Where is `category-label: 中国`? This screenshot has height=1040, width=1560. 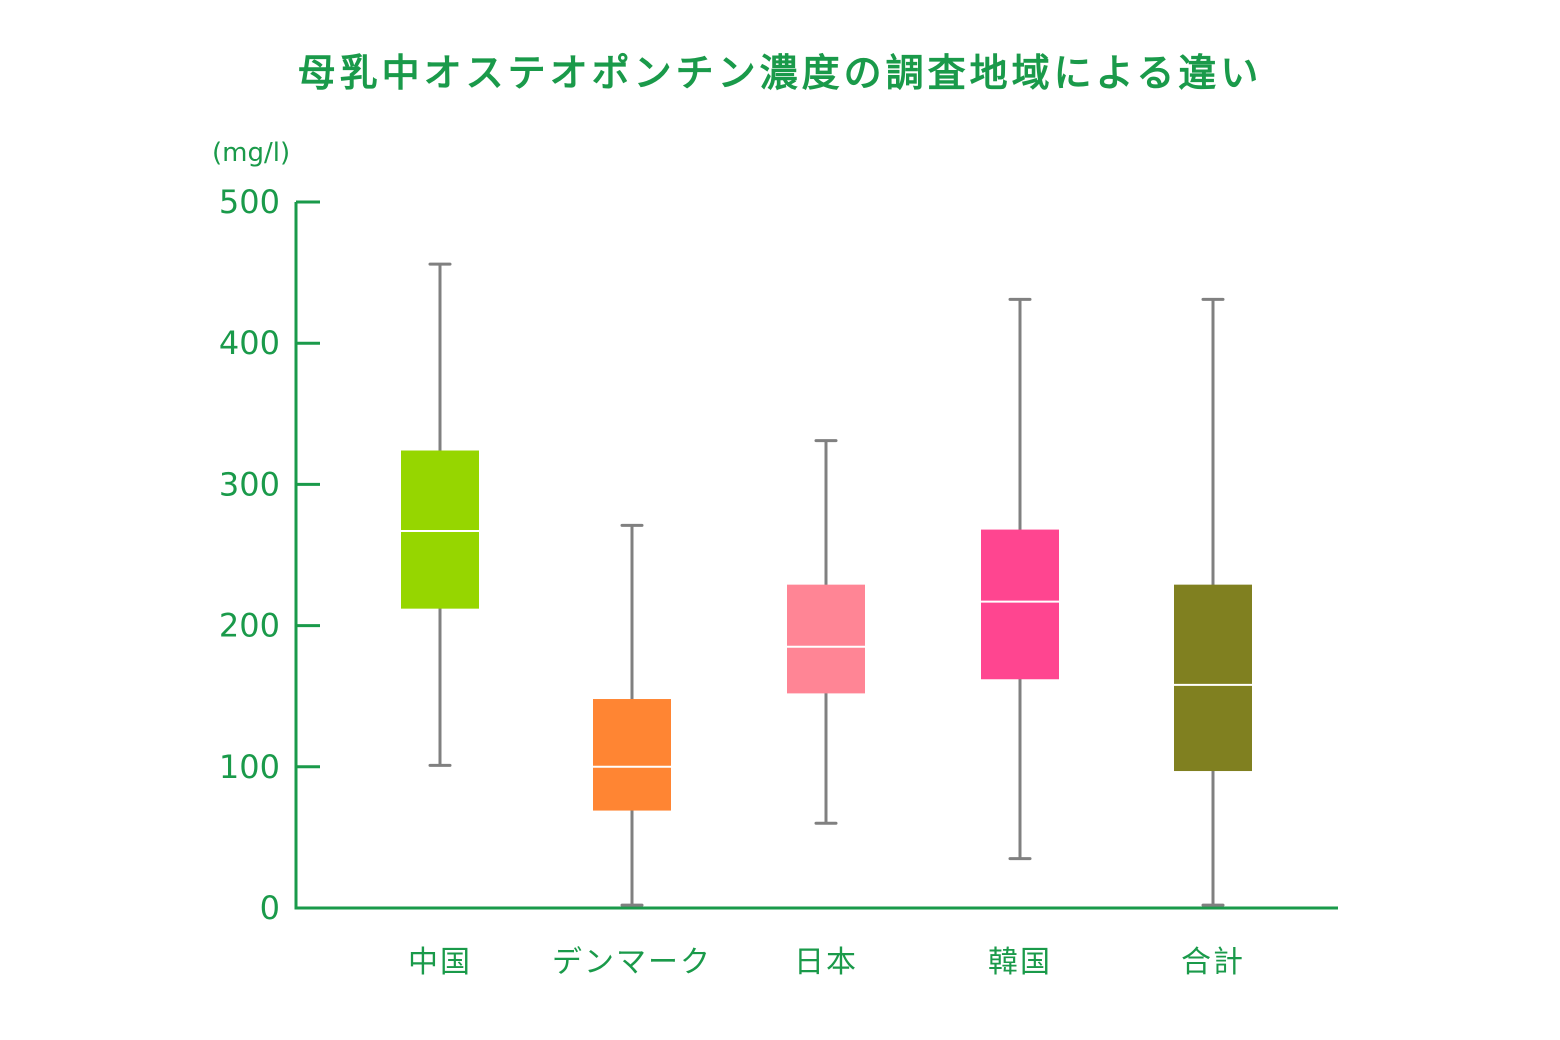 category-label: 中国 is located at coordinates (440, 962).